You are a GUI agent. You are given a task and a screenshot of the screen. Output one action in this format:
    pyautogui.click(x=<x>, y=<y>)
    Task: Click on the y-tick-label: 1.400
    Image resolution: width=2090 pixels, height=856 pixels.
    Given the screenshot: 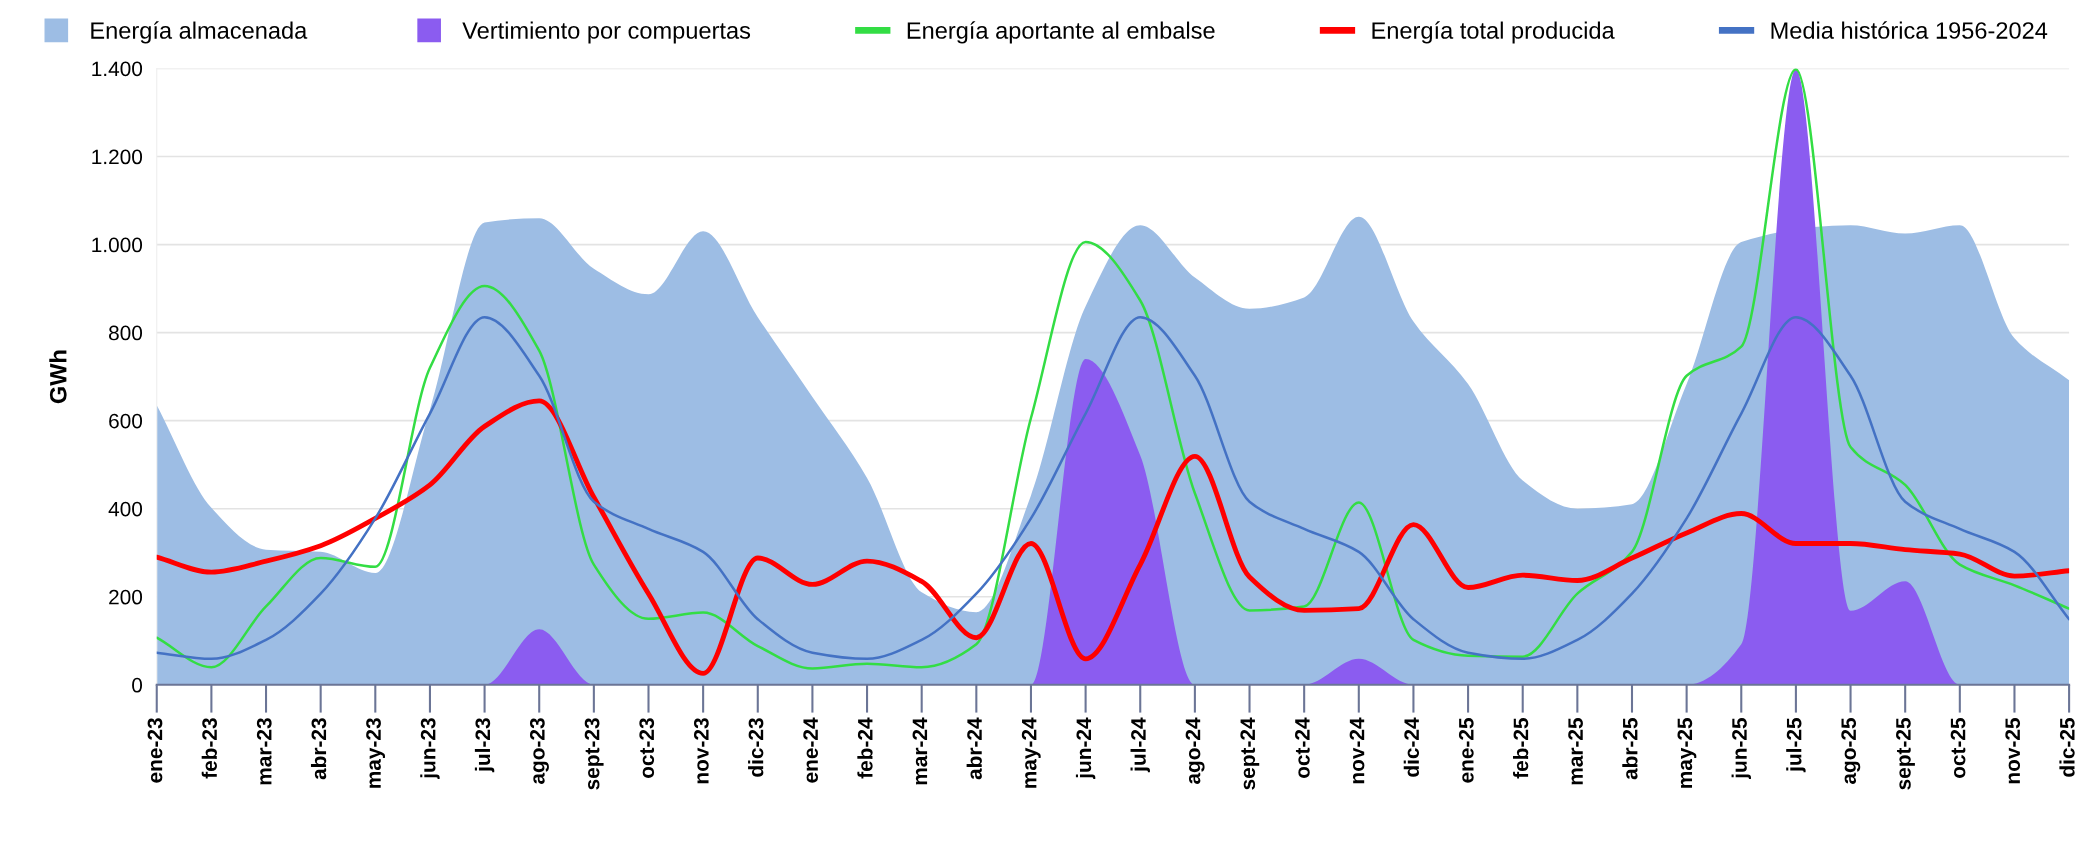 What is the action you would take?
    pyautogui.click(x=117, y=69)
    